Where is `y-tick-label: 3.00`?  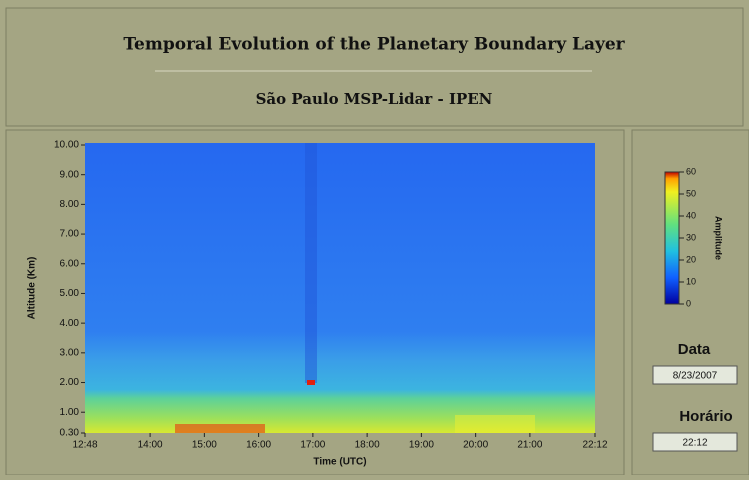
y-tick-label: 3.00 is located at coordinates (70, 352).